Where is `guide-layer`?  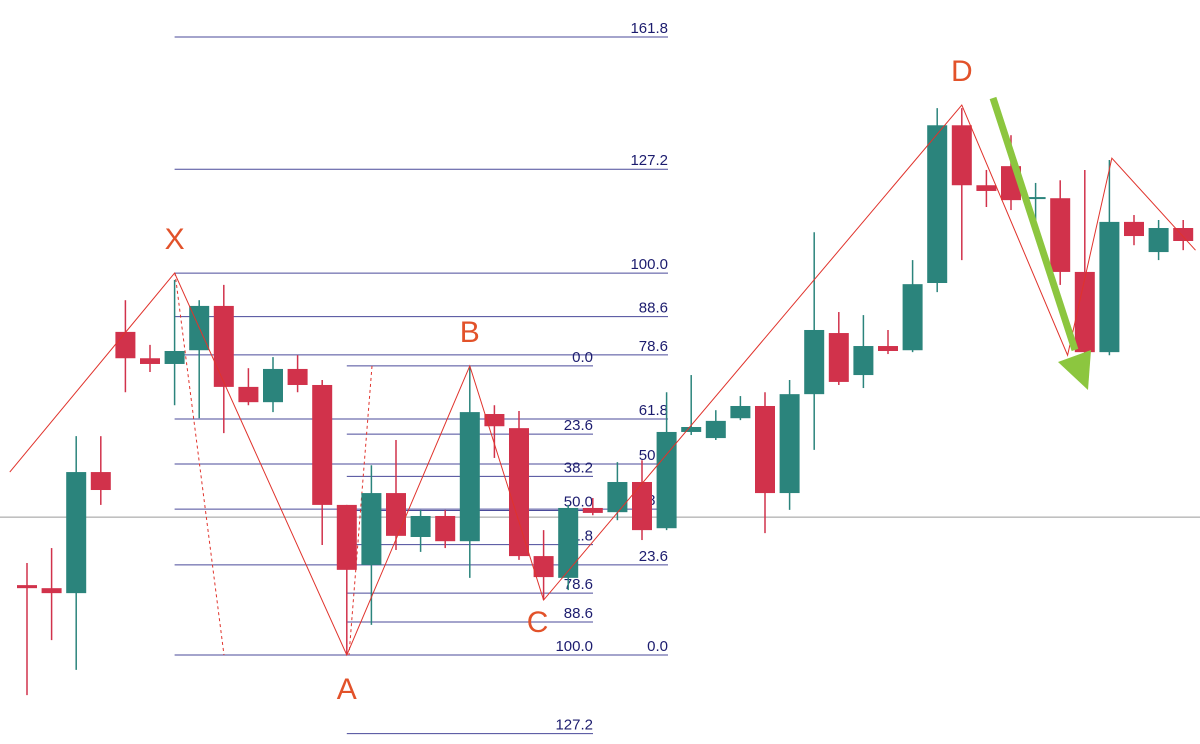
guide-layer is located at coordinates (273, 464).